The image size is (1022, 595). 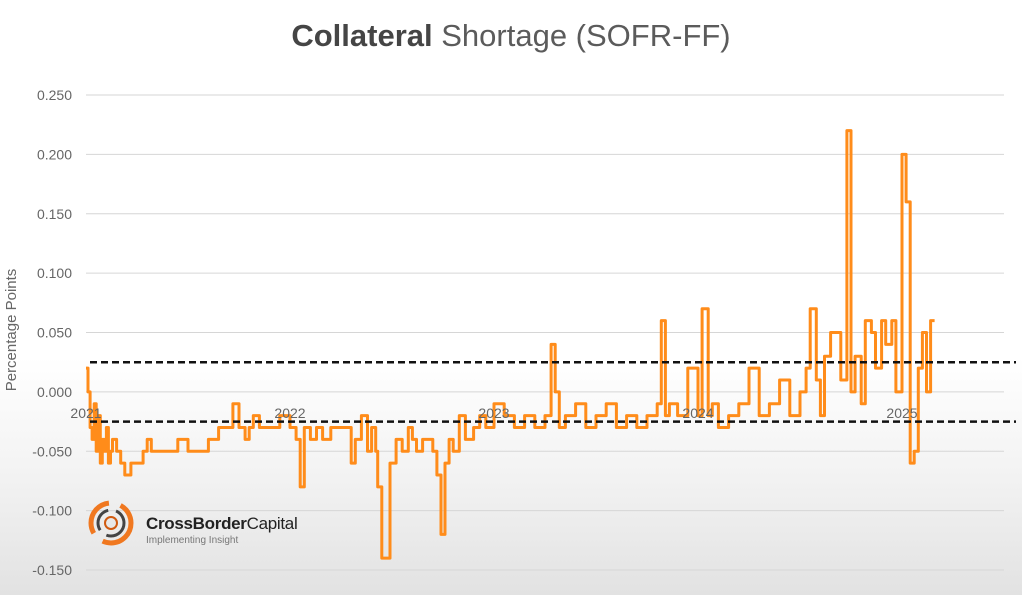 I want to click on y-tick-label: 0.150, so click(x=54, y=214).